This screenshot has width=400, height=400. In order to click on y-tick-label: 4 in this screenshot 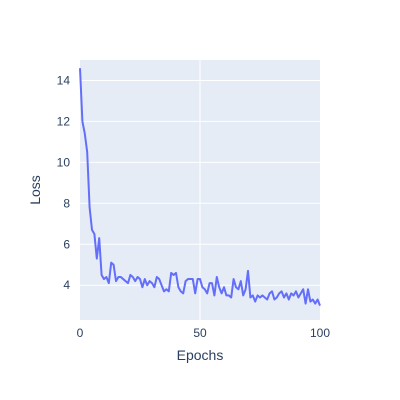, I will do `click(66, 285)`.